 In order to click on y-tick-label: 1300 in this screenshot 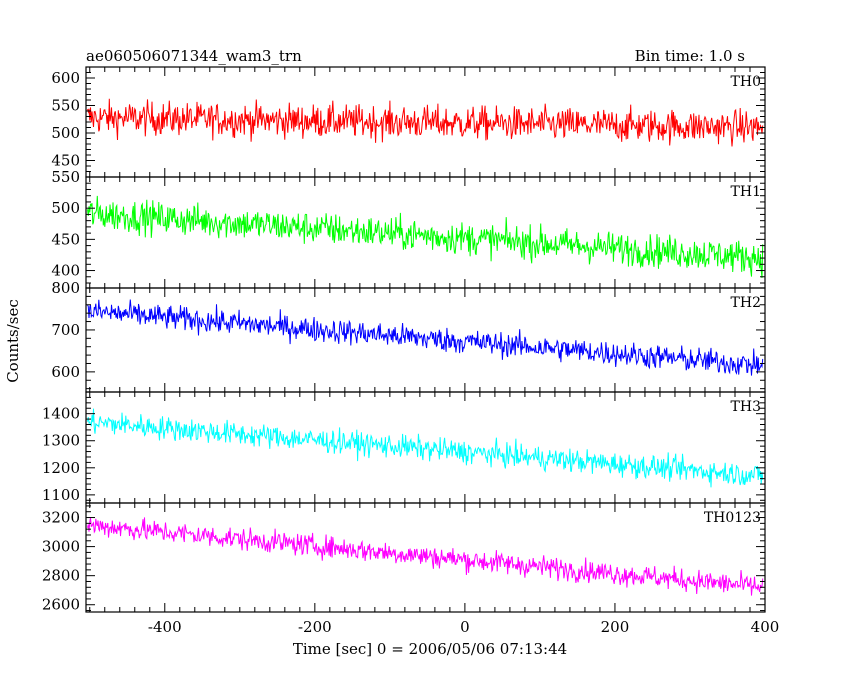, I will do `click(61, 441)`.